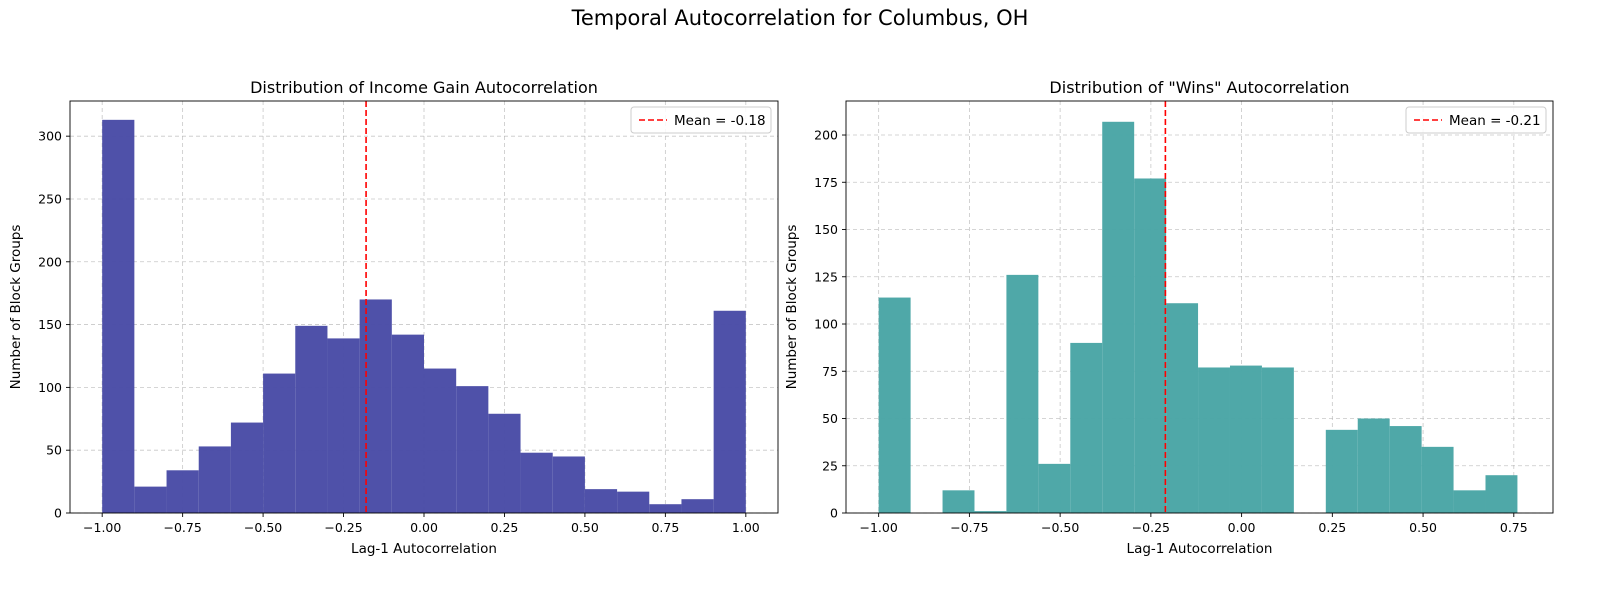 This screenshot has height=600, width=1600. Describe the element at coordinates (1199, 87) in the screenshot. I see `wins-chart-title: Distribution of "Wins" Autocorrelation` at that location.